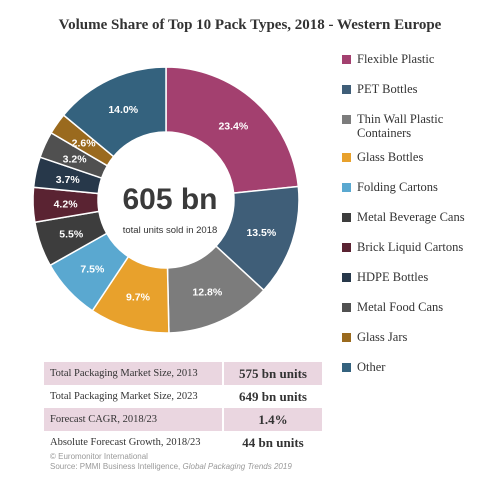 The height and width of the screenshot is (499, 500). Describe the element at coordinates (396, 59) in the screenshot. I see `legend-label: Flexible Plastic` at that location.